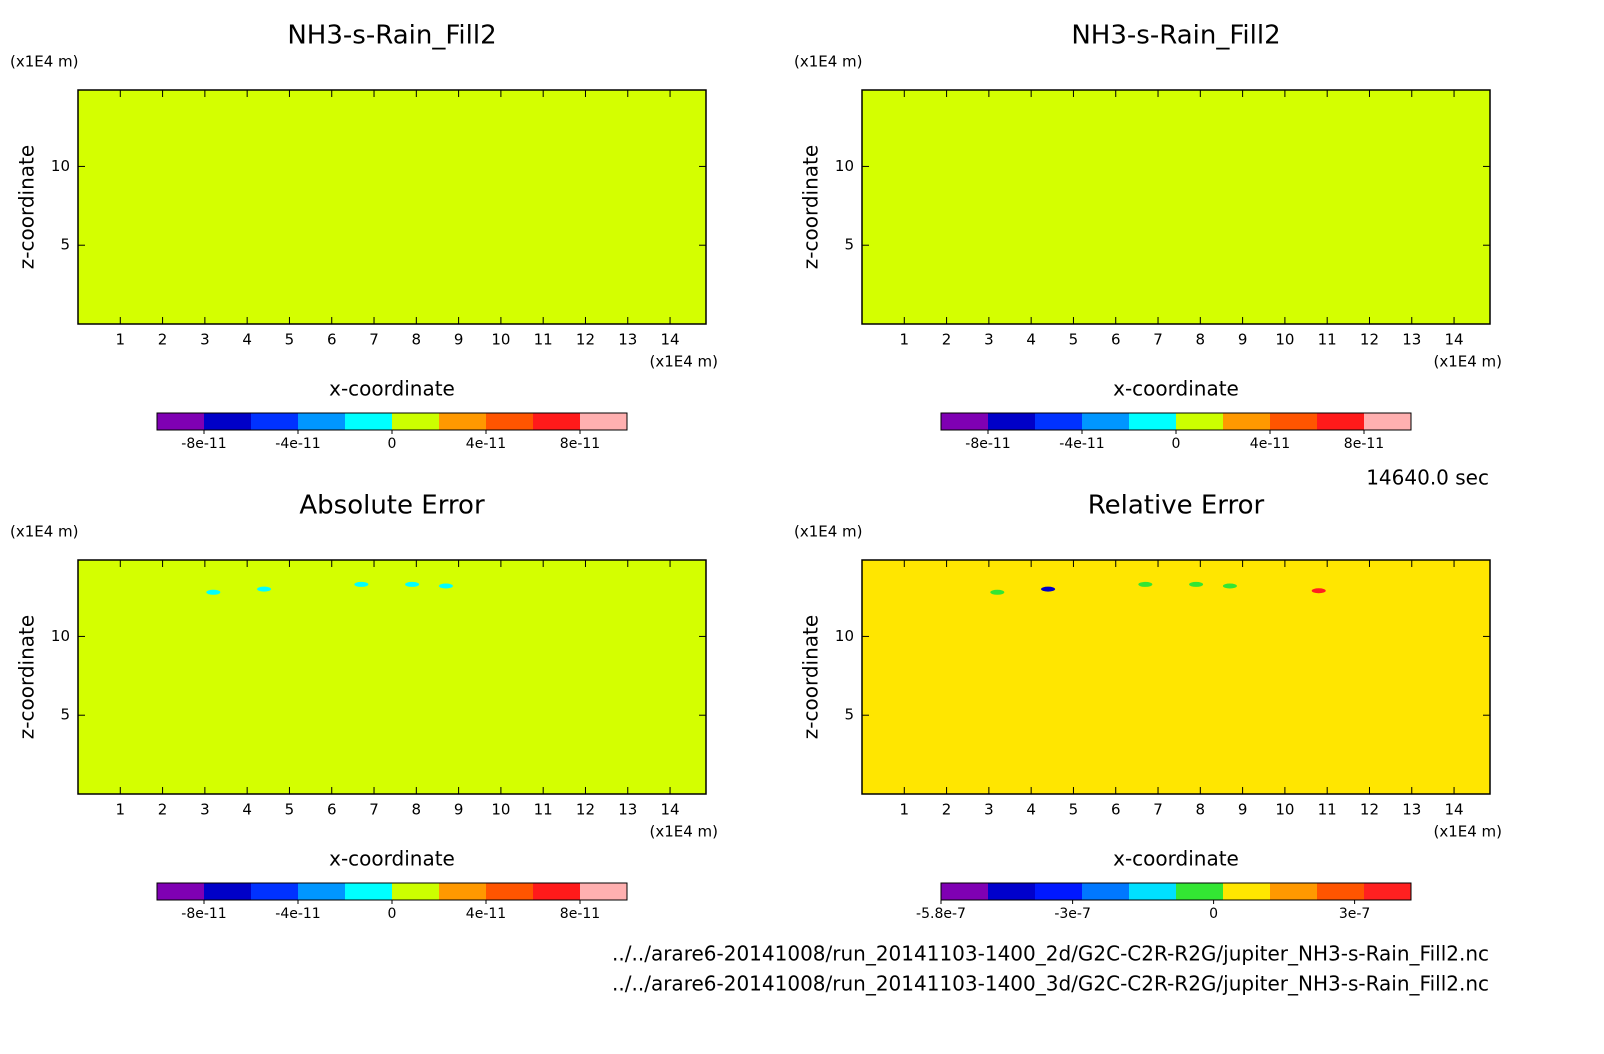 The height and width of the screenshot is (1054, 1604). I want to click on colorbar-label: -3e-7, so click(1072, 914).